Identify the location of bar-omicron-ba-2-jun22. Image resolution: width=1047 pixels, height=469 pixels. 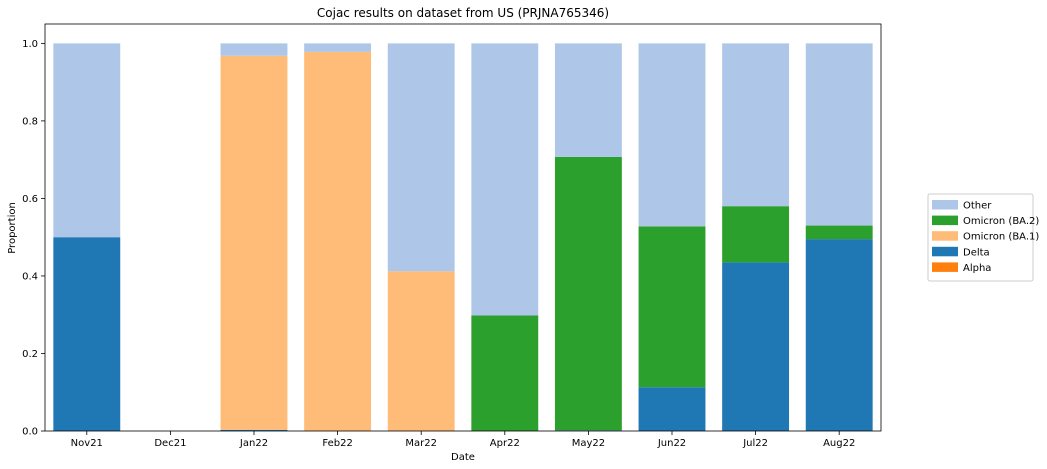
(672, 307).